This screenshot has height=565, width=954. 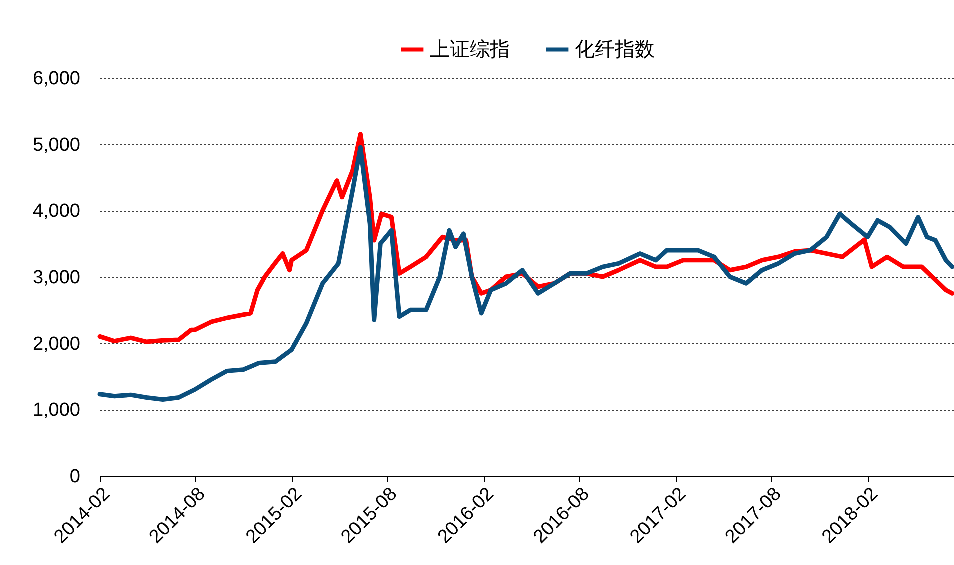 What do you see at coordinates (56, 79) in the screenshot?
I see `y-tick-label: 6,000` at bounding box center [56, 79].